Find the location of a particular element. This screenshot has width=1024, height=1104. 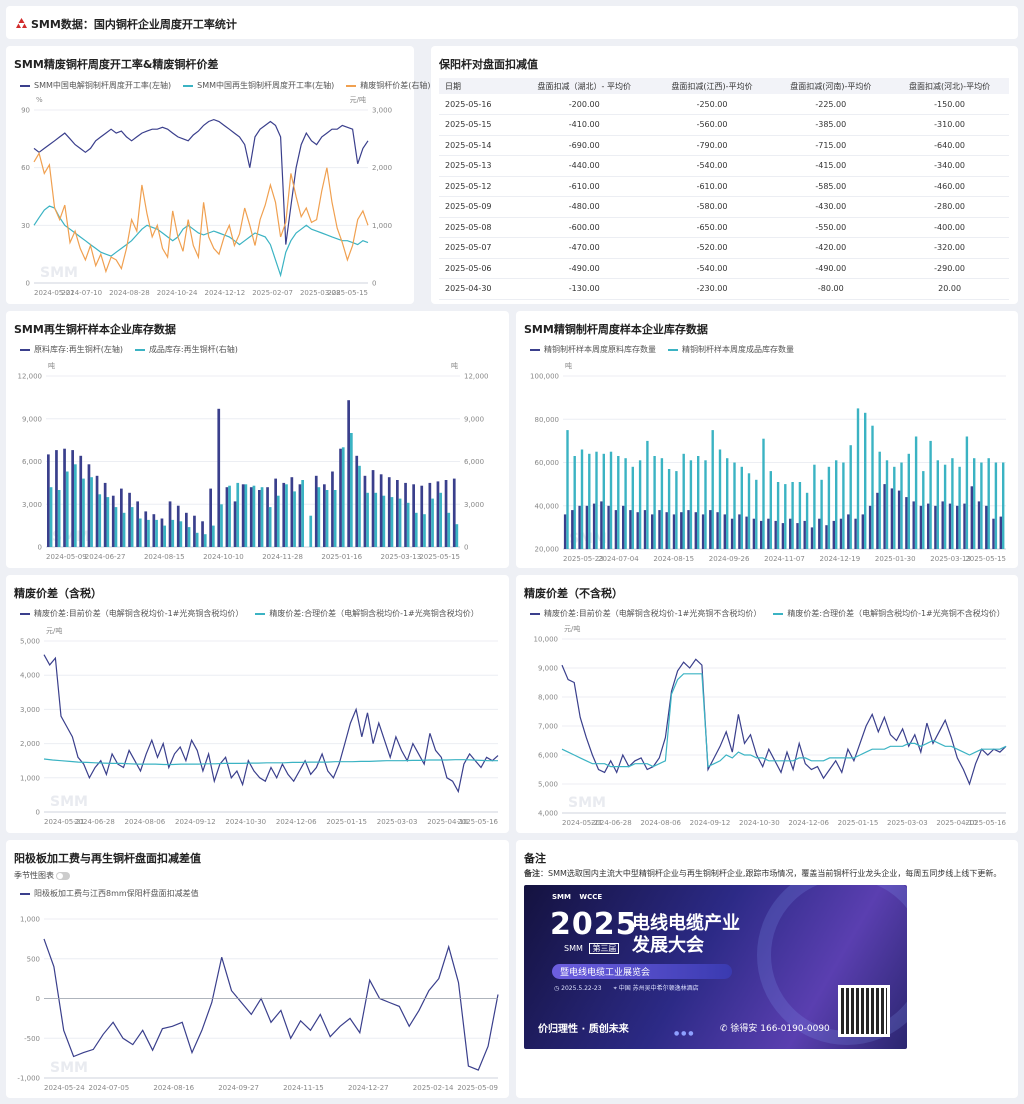

notes-title: 备注 is located at coordinates (535, 858).